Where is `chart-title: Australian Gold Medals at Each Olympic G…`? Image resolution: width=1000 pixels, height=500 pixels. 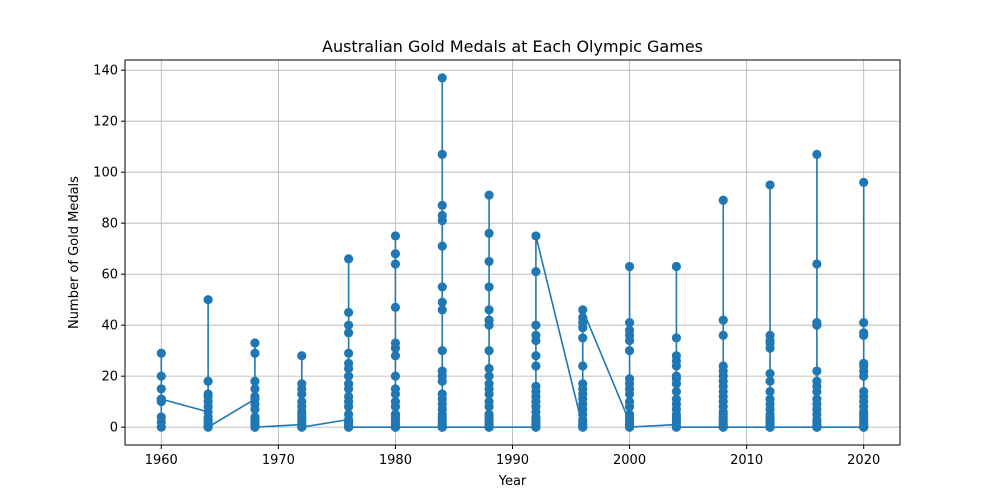
chart-title: Australian Gold Medals at Each Olympic G… is located at coordinates (512, 46).